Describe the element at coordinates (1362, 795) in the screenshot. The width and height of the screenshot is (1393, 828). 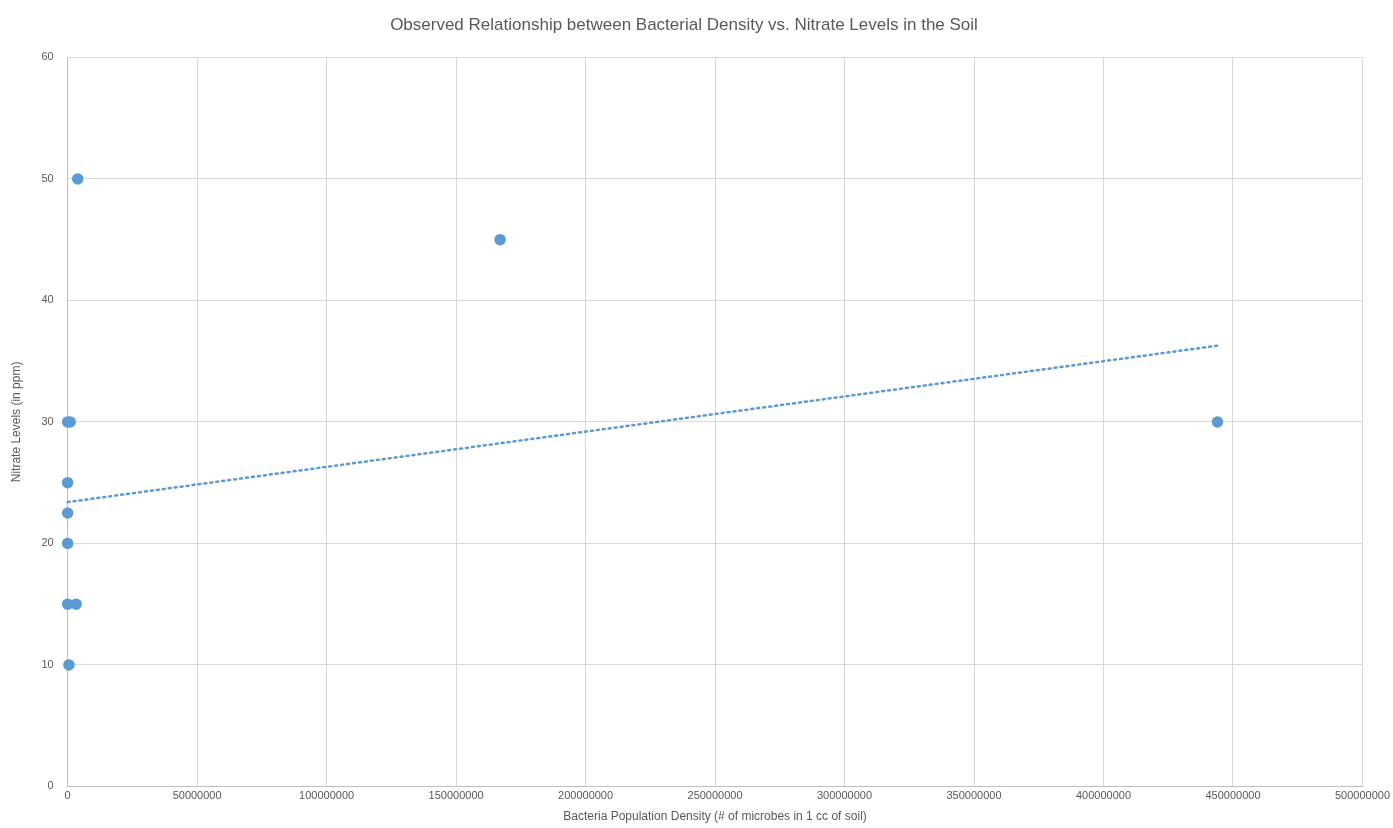
I see `x-tick-label: 500000000` at that location.